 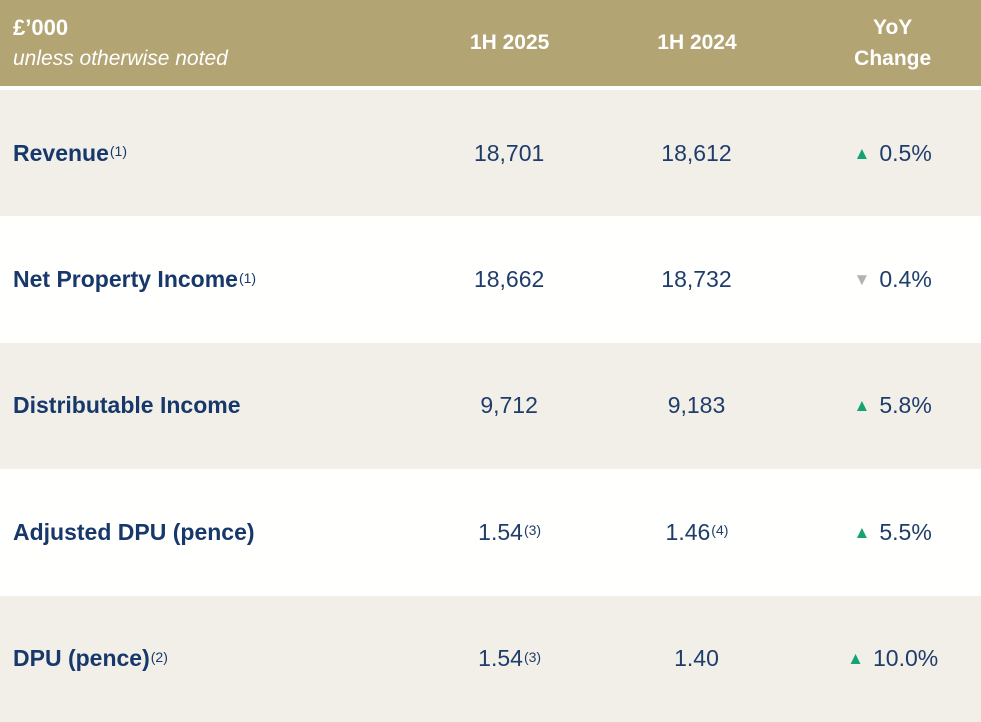 I want to click on row-label: DPU (pence), so click(x=81, y=658).